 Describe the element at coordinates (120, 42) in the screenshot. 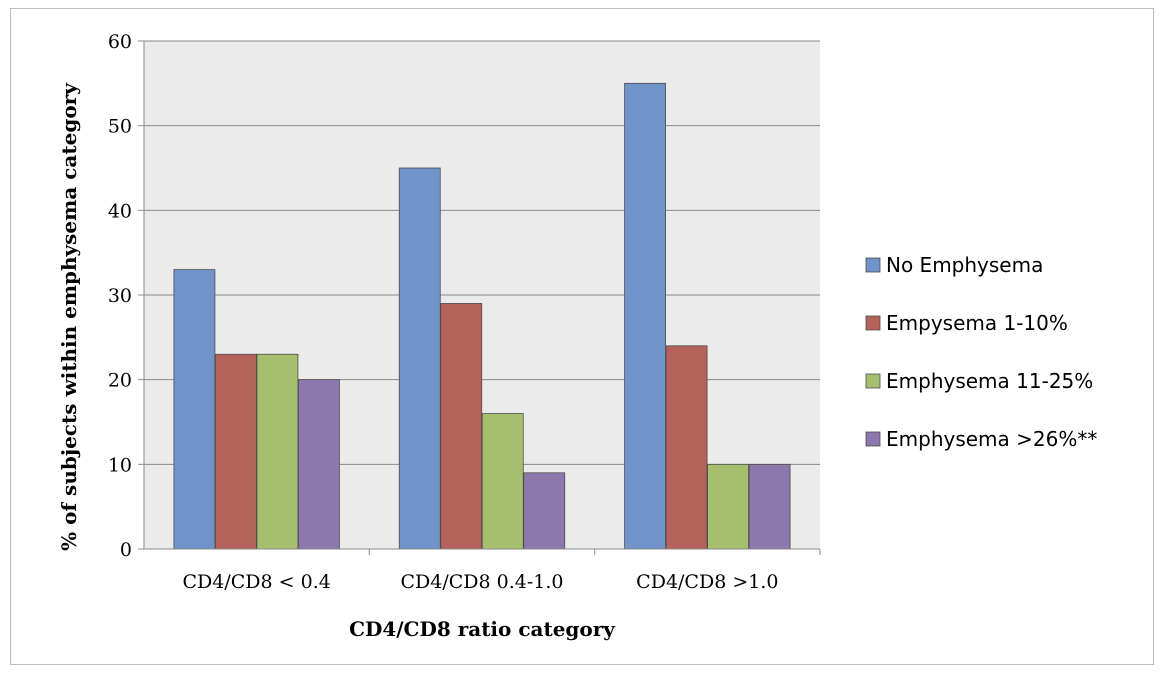

I see `y-tick-label: 60` at that location.